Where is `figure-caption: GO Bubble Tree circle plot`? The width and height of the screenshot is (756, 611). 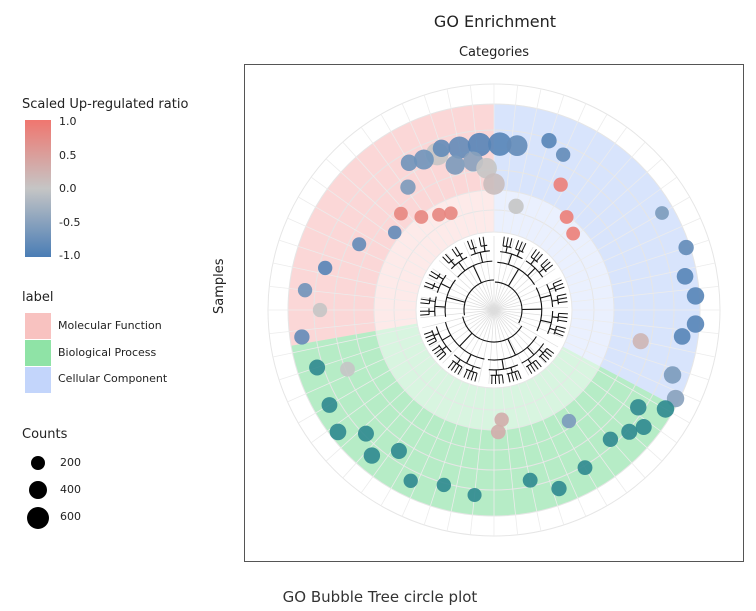 figure-caption: GO Bubble Tree circle plot is located at coordinates (380, 597).